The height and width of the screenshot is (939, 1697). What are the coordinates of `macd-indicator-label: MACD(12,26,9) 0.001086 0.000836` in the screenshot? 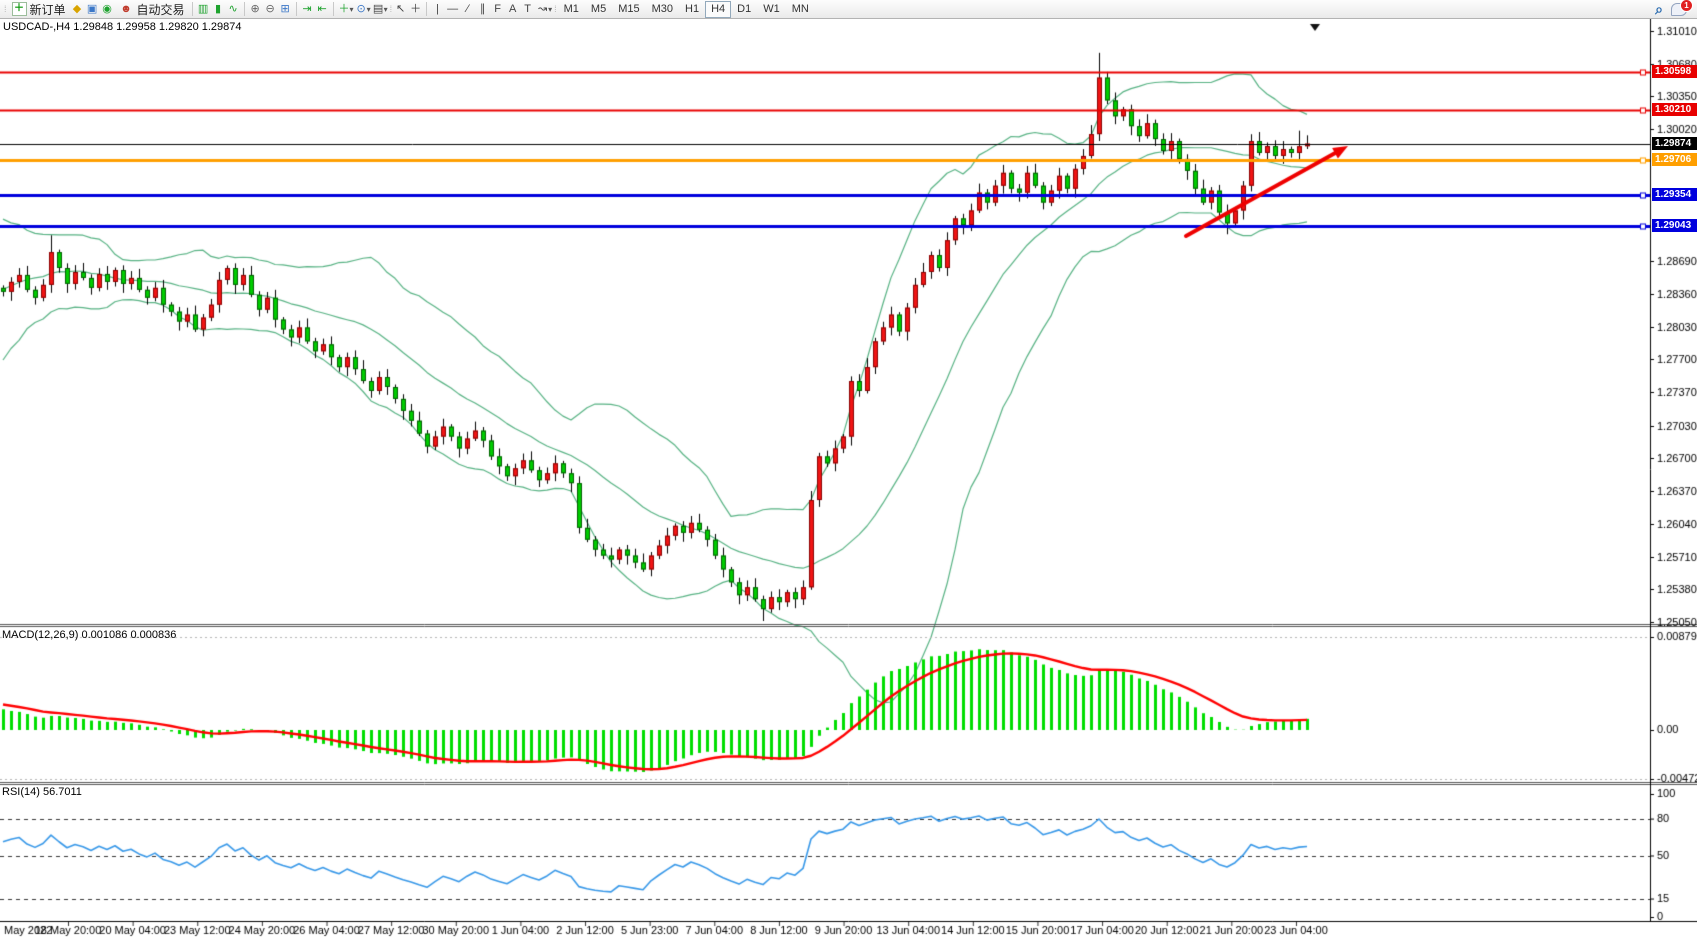 It's located at (89, 635).